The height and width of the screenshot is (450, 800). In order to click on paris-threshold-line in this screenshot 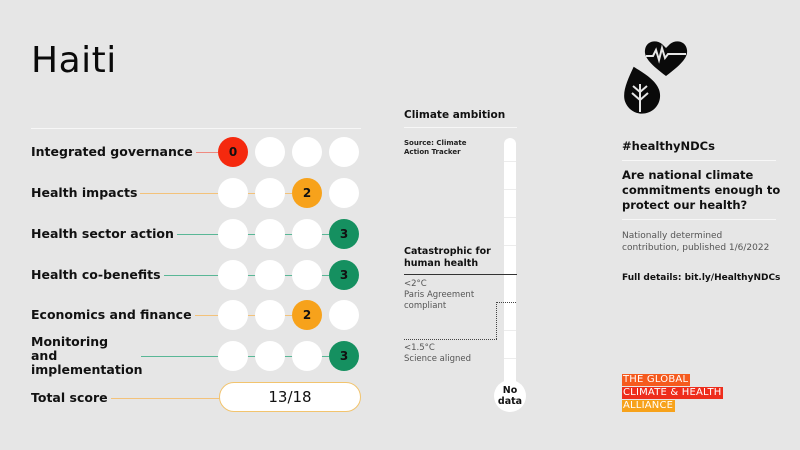, I will do `click(506, 302)`.